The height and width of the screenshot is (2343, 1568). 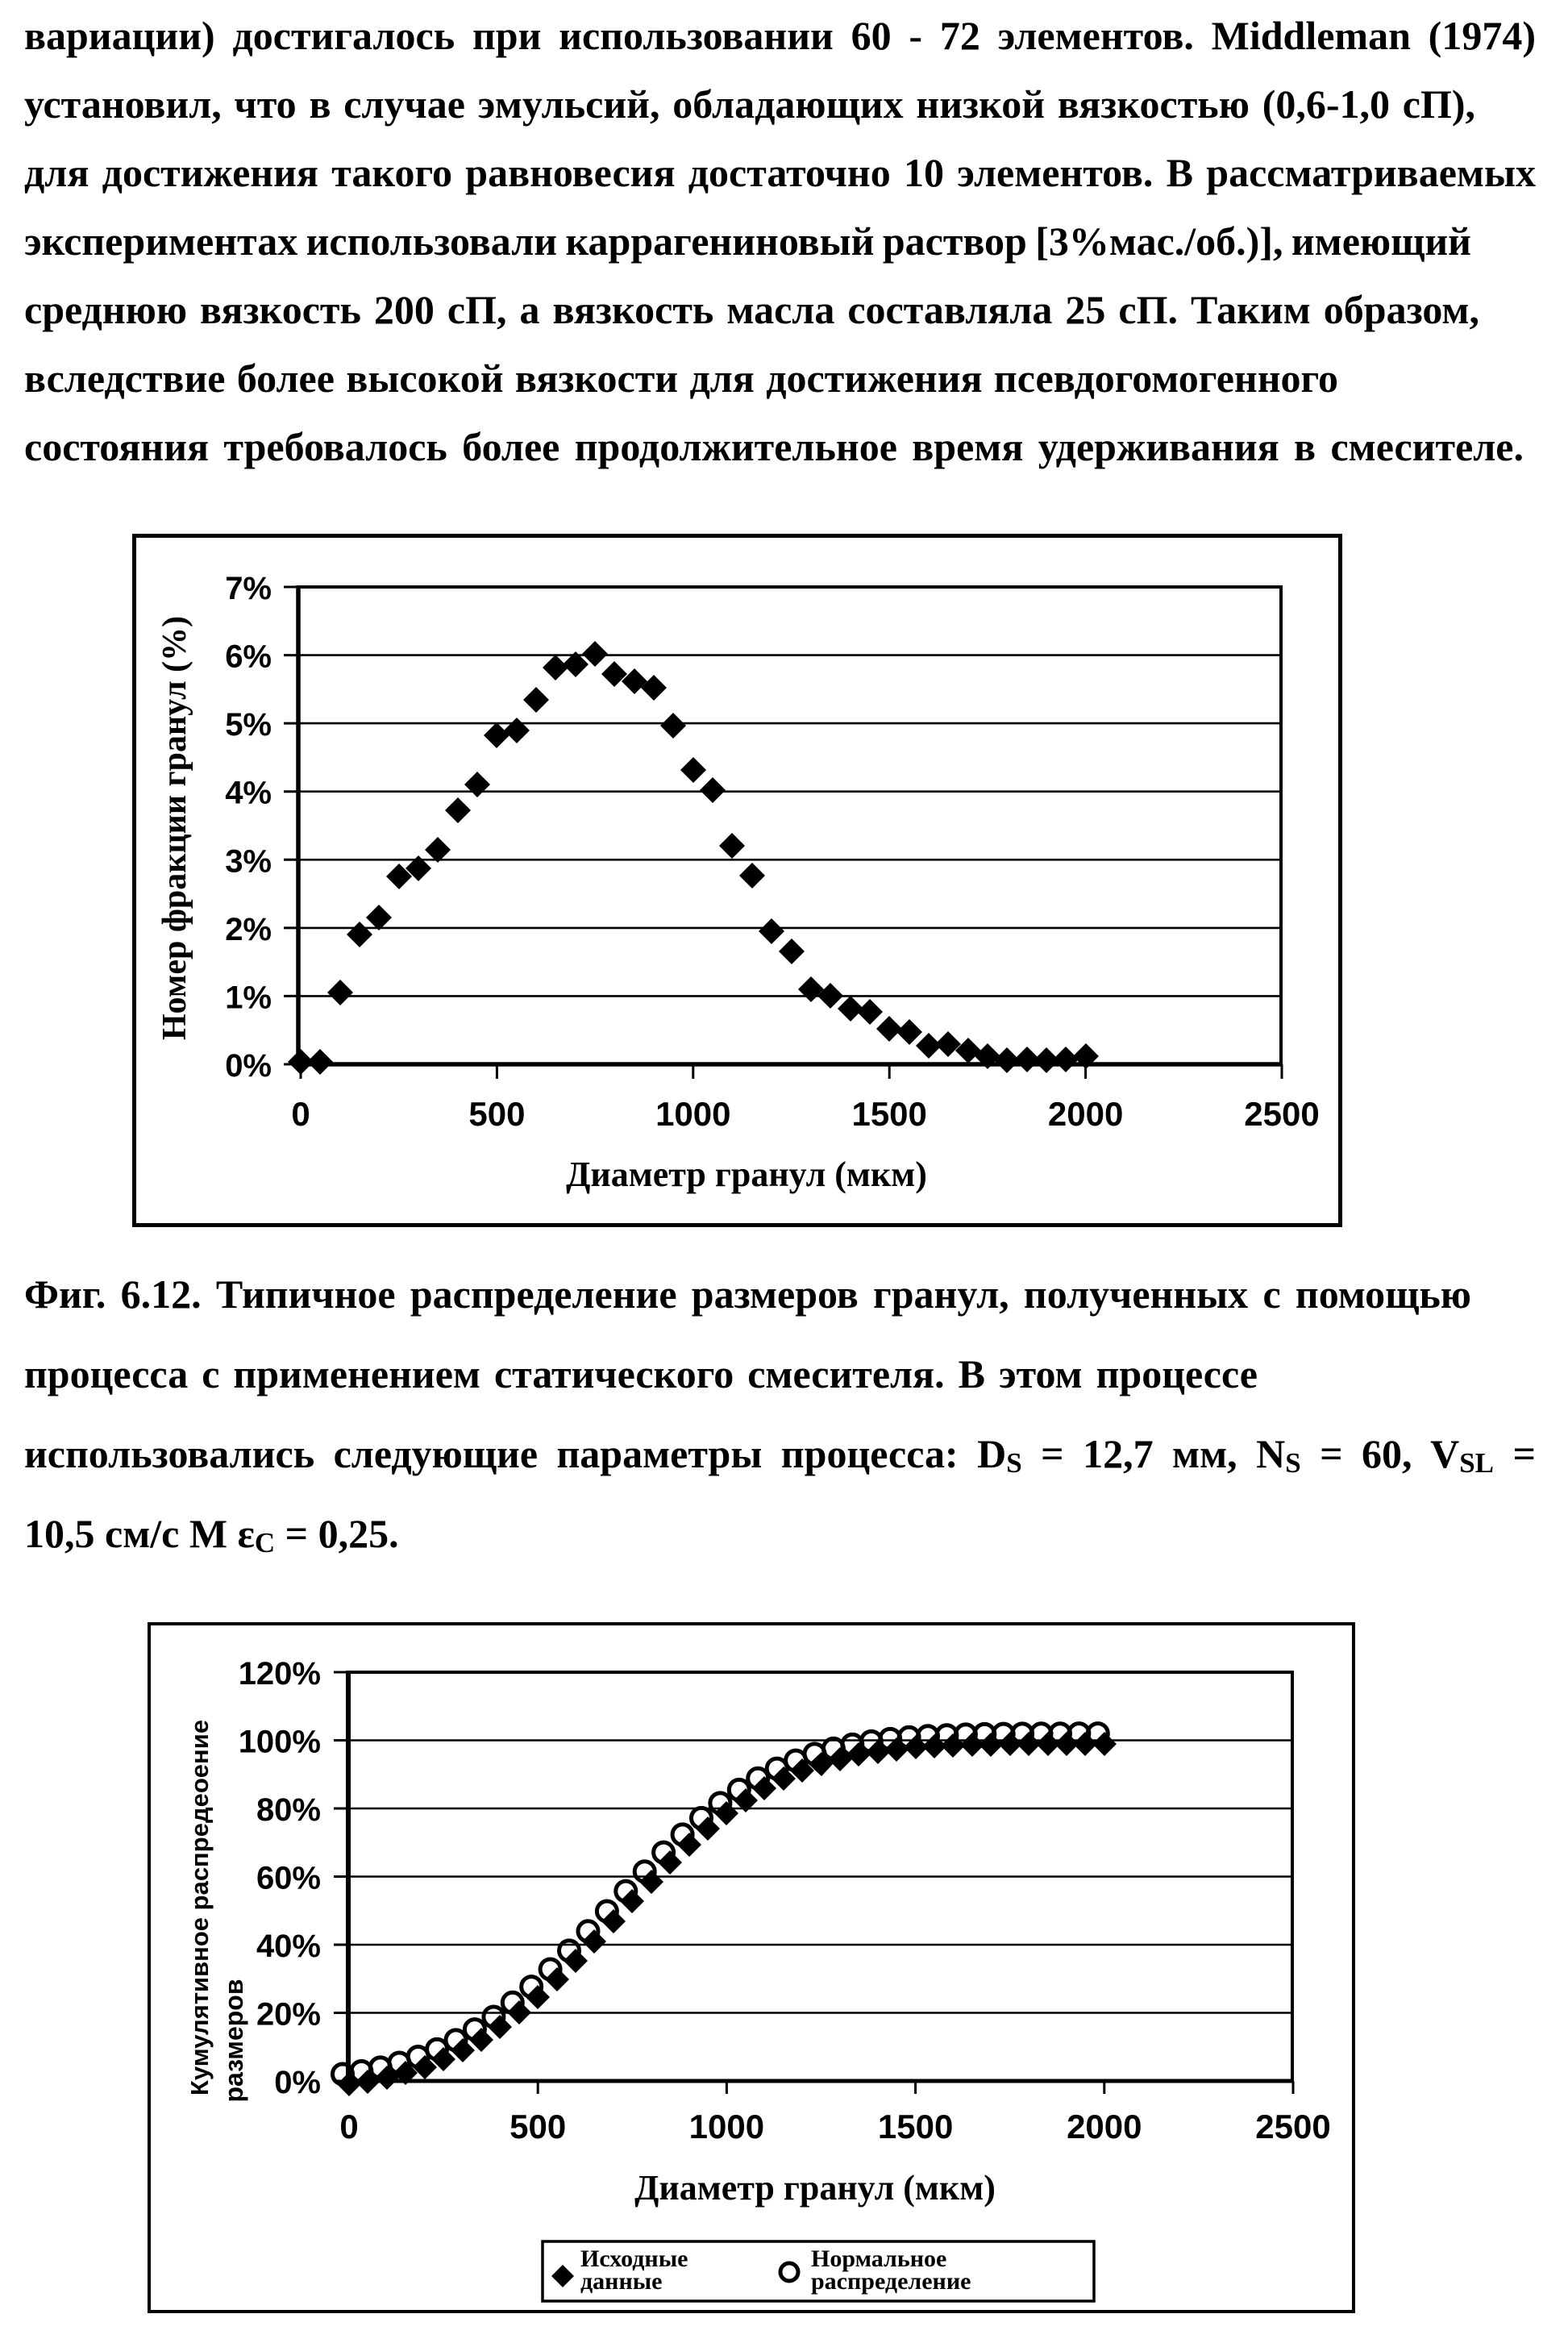 What do you see at coordinates (280, 1743) in the screenshot?
I see `svg-text: 100%` at bounding box center [280, 1743].